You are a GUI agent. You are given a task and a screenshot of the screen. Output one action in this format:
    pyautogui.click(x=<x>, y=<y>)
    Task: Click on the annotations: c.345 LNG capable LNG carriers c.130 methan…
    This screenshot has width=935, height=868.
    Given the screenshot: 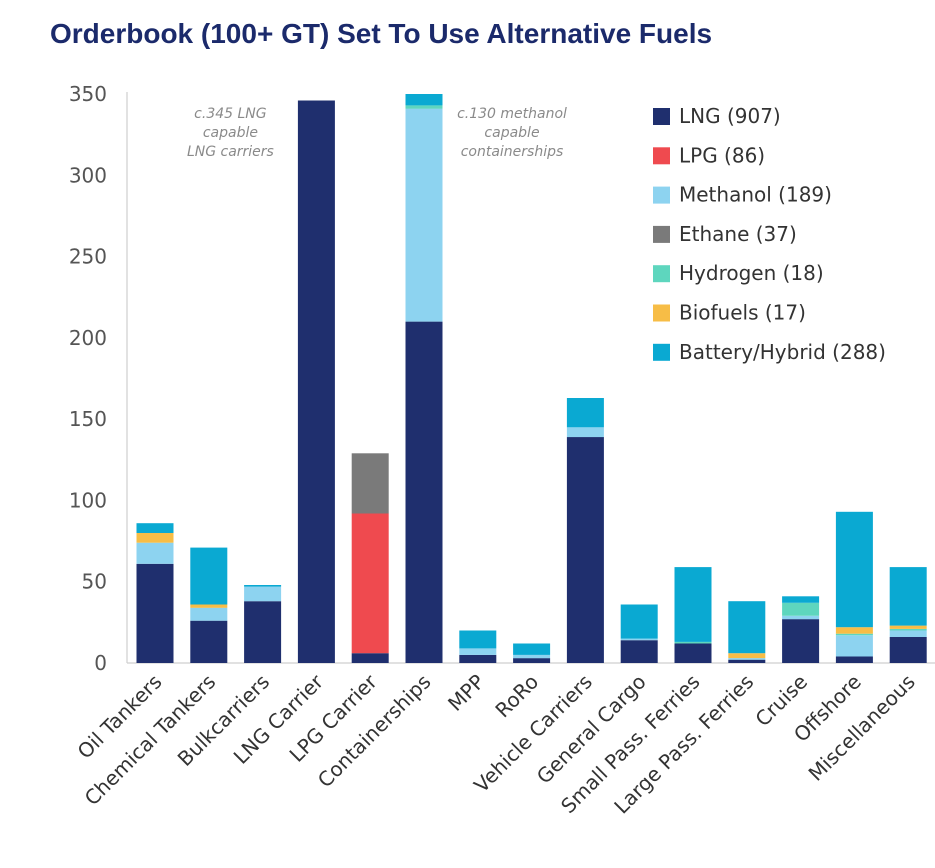 What is the action you would take?
    pyautogui.click(x=377, y=133)
    